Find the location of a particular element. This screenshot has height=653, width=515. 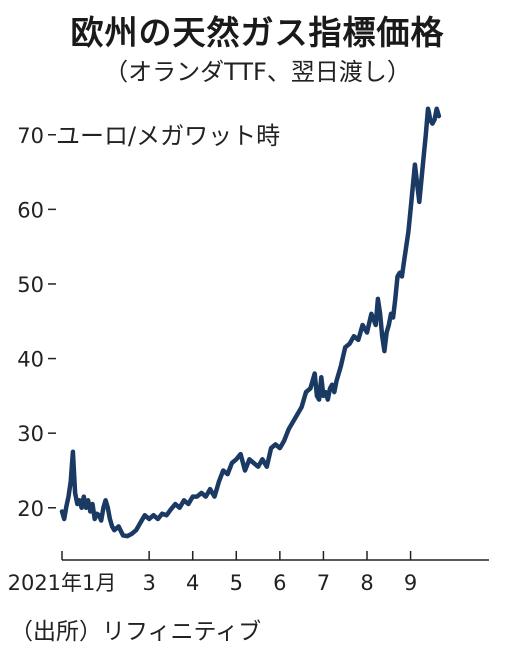

x-tick-label: 5 is located at coordinates (236, 583).